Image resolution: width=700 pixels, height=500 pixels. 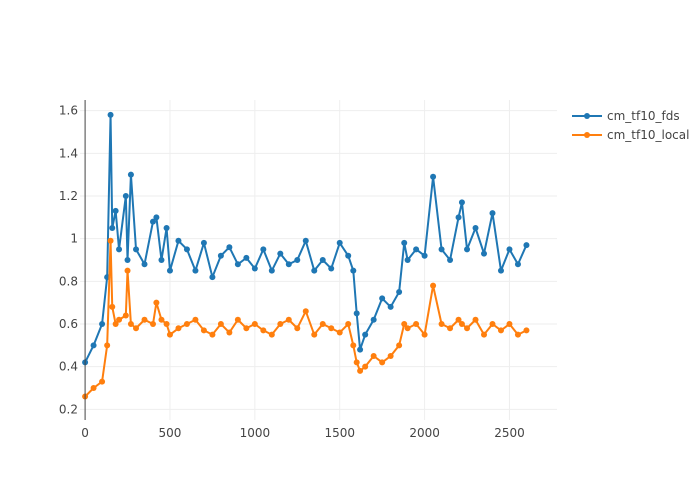 What do you see at coordinates (339, 433) in the screenshot?
I see `x-tick-label: 1500` at bounding box center [339, 433].